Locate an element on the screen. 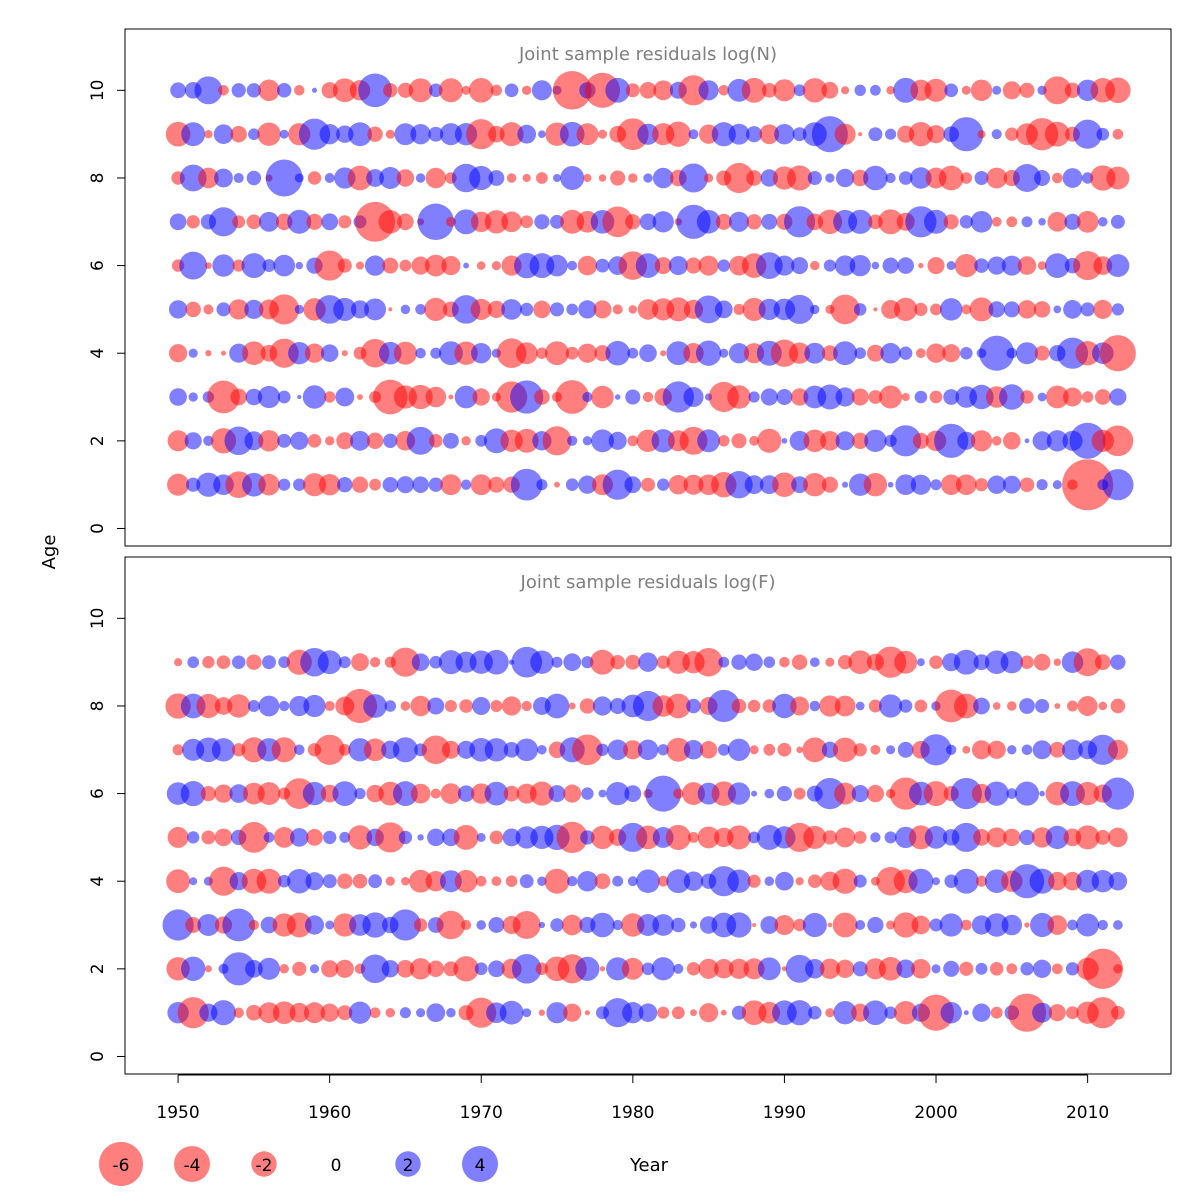 The width and height of the screenshot is (1200, 1204). y-tick-label: 4 is located at coordinates (98, 881).